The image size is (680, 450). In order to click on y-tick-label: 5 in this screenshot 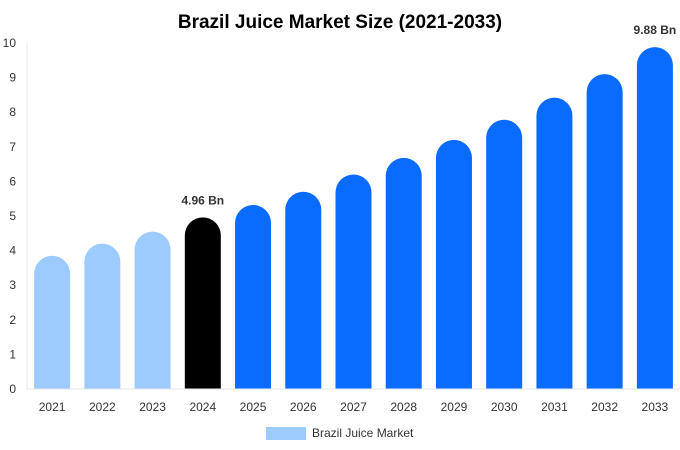, I will do `click(12, 216)`.